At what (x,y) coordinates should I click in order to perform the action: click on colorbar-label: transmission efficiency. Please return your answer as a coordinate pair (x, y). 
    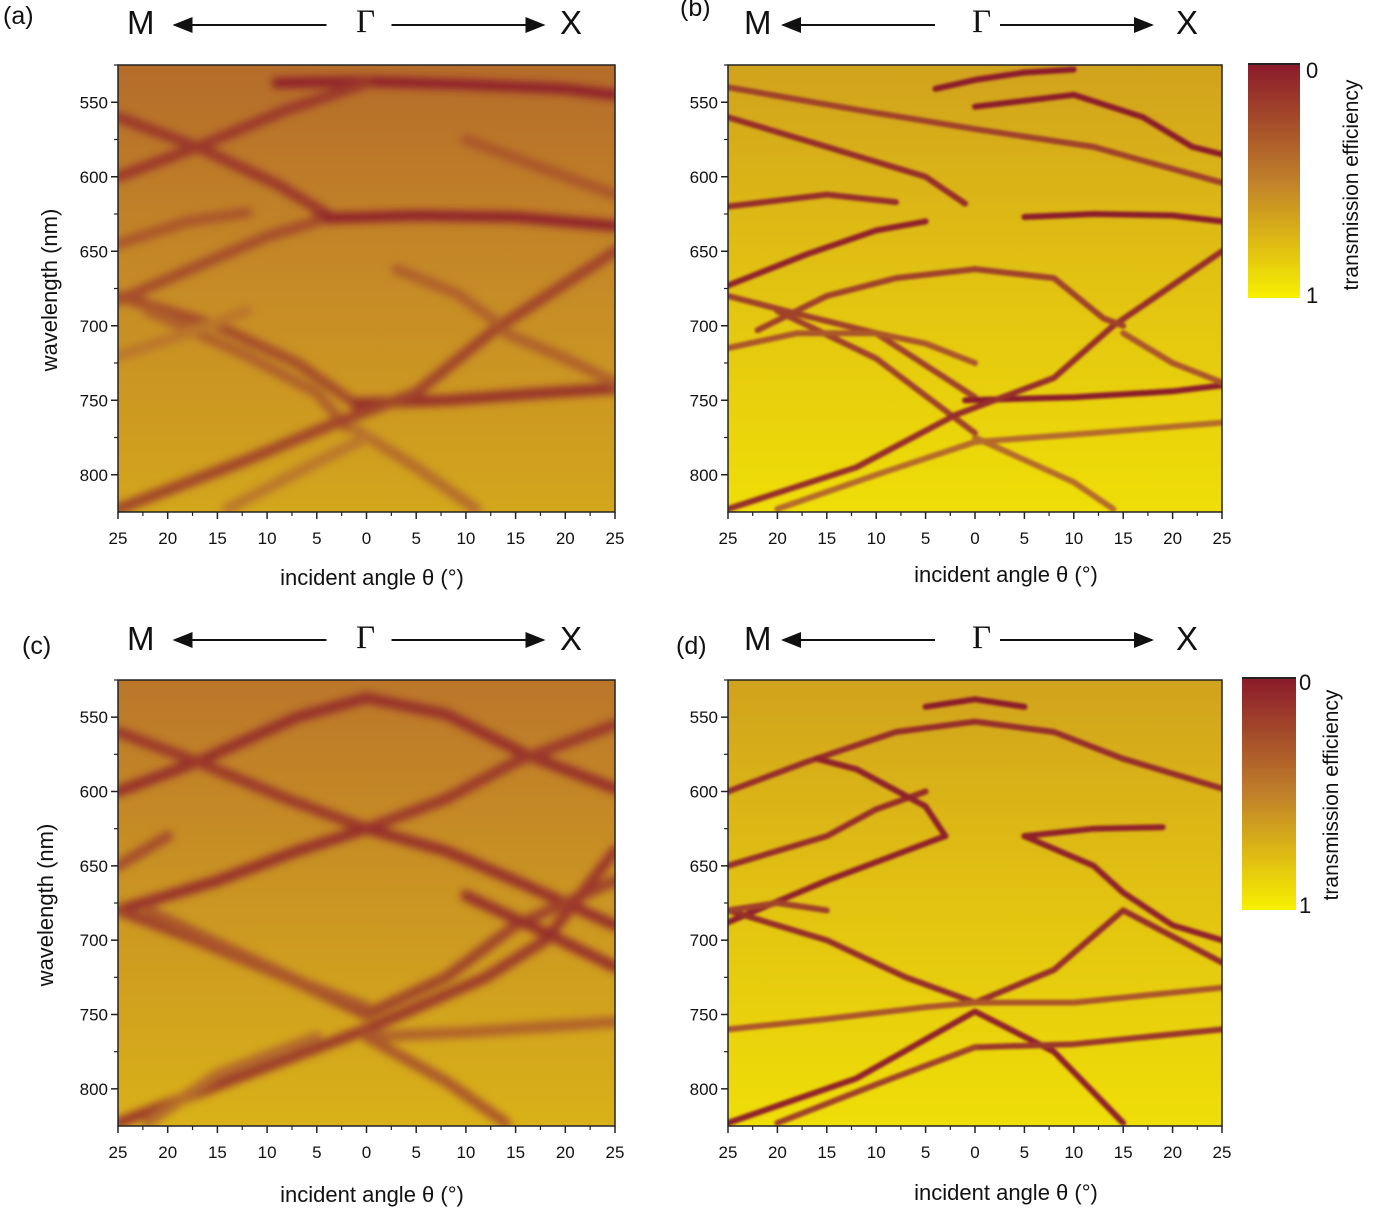
    Looking at the image, I should click on (1351, 185).